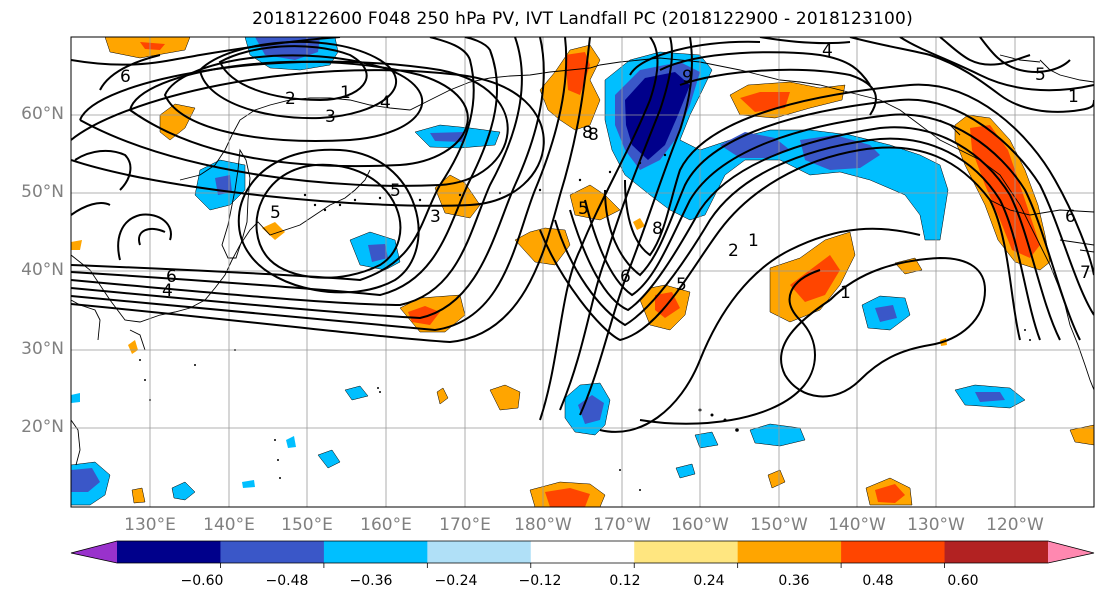  I want to click on colorbar-tick-label: 0.12, so click(625, 581).